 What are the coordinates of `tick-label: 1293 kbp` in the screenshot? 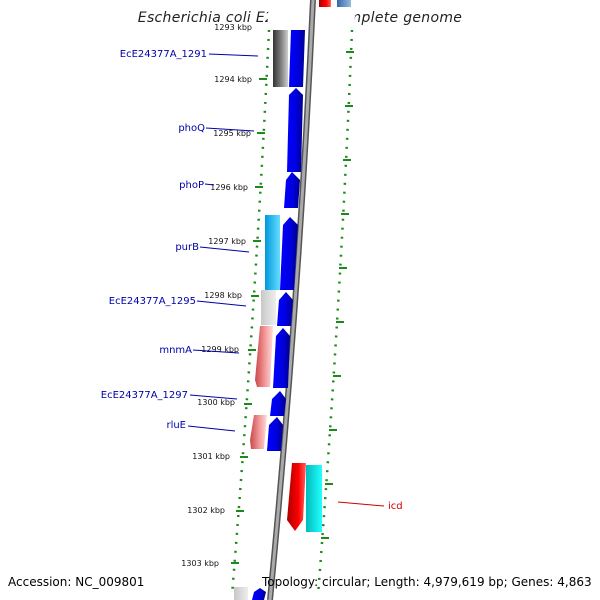 It's located at (233, 27).